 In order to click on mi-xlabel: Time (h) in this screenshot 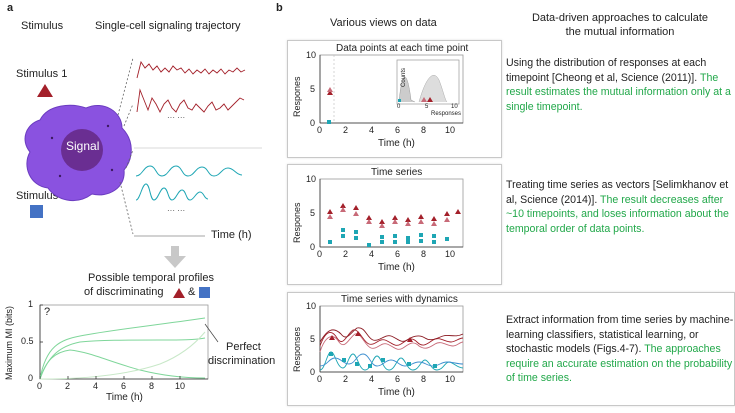, I will do `click(124, 397)`.